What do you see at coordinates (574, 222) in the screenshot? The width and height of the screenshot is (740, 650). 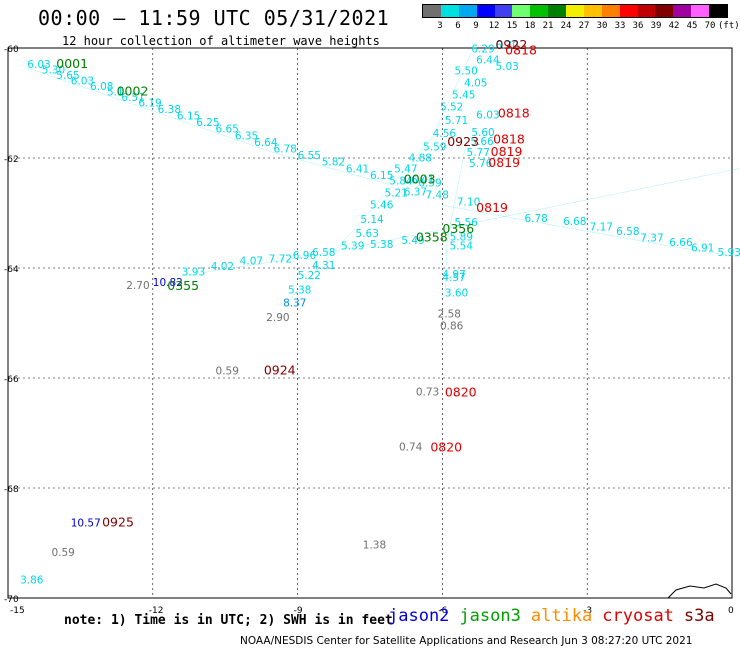 I see `wave-height-label: 6.68` at bounding box center [574, 222].